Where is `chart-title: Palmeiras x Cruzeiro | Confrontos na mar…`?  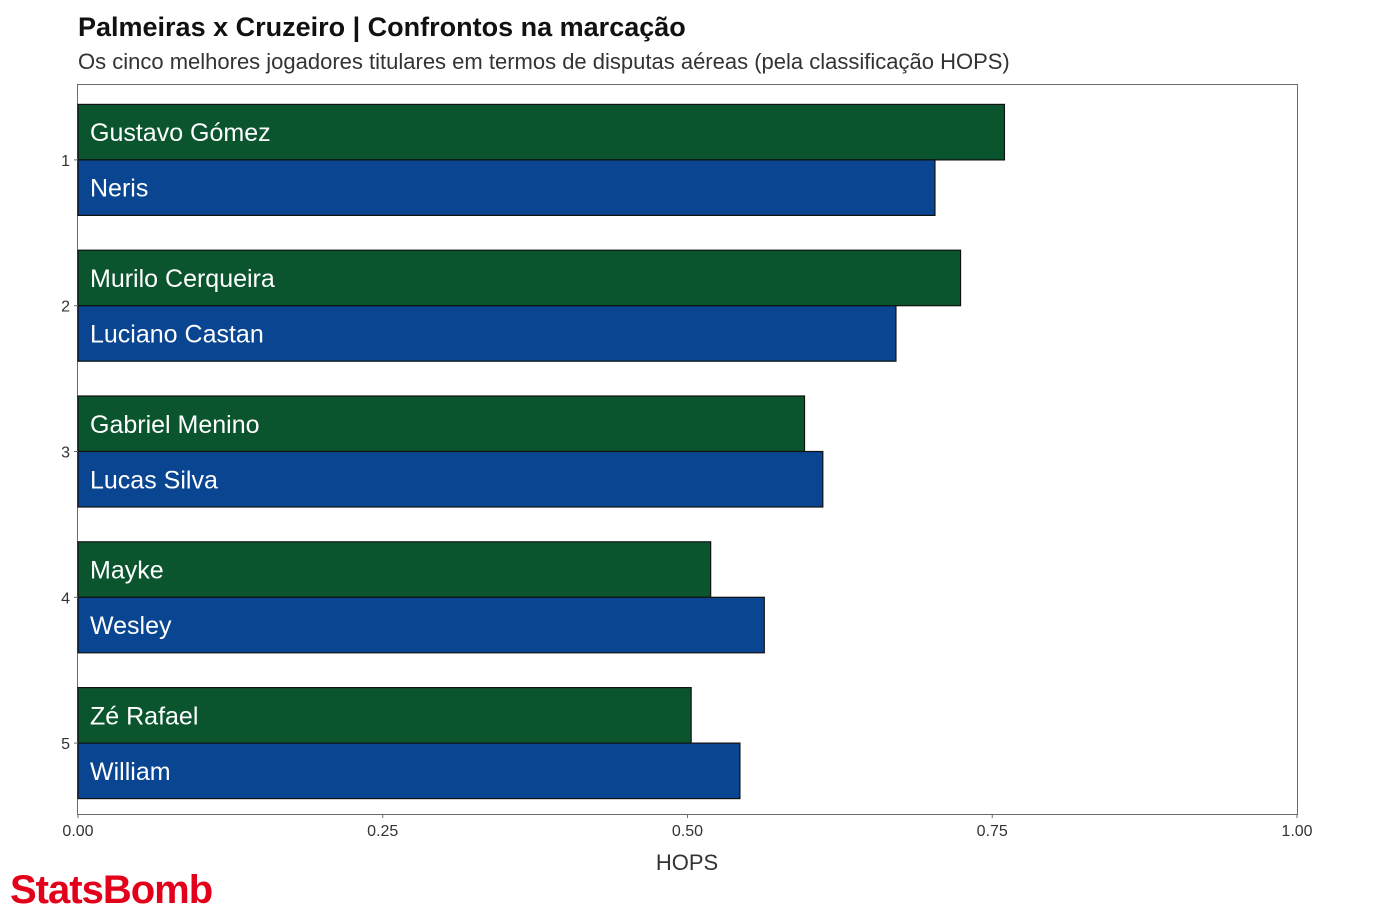
chart-title: Palmeiras x Cruzeiro | Confrontos na mar… is located at coordinates (382, 27).